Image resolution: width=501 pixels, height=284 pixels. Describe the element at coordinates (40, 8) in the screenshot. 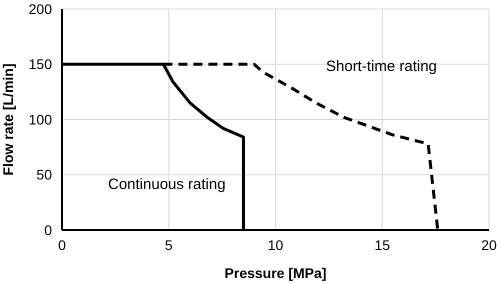

I see `y-tick-label: 200` at that location.